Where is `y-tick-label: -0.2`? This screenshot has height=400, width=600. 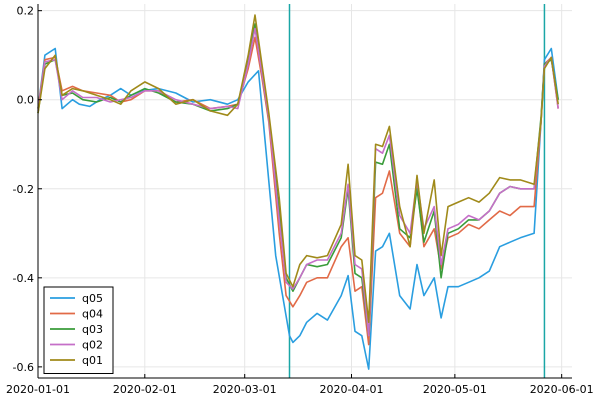 y-tick-label: -0.2 is located at coordinates (23, 189).